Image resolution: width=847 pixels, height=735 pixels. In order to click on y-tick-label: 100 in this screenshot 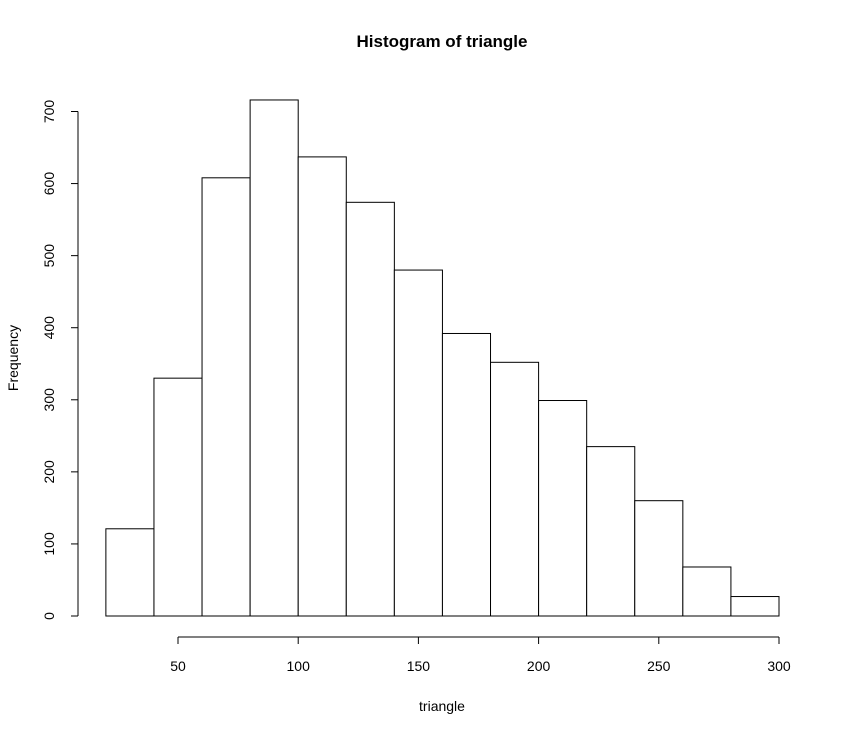, I will do `click(49, 544)`.